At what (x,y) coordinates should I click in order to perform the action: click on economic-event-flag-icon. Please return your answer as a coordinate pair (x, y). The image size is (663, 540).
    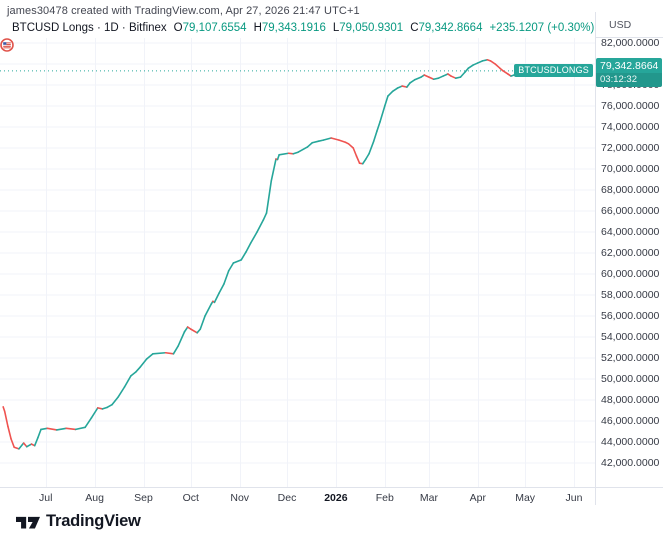
    Looking at the image, I should click on (7, 45).